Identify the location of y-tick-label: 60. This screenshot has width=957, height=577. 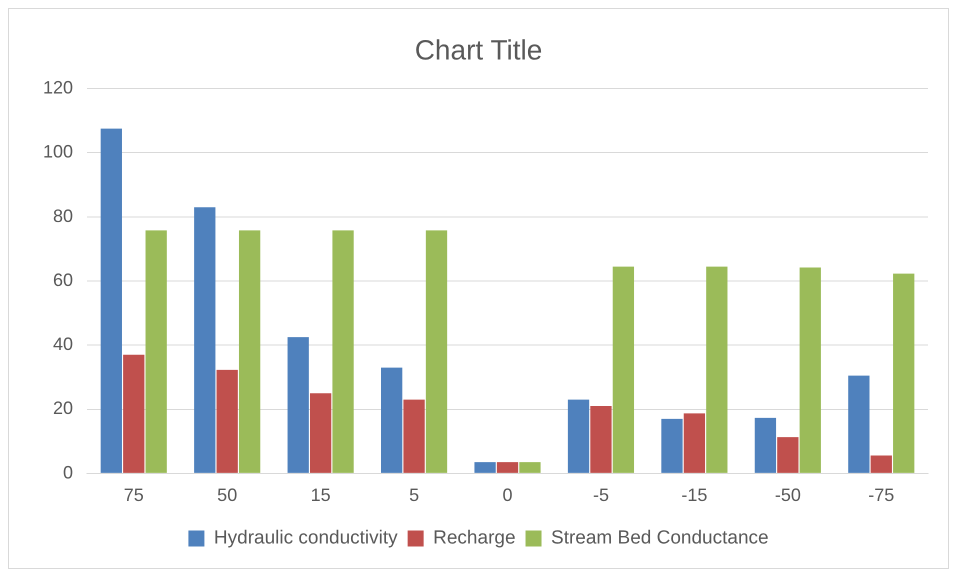
(63, 280).